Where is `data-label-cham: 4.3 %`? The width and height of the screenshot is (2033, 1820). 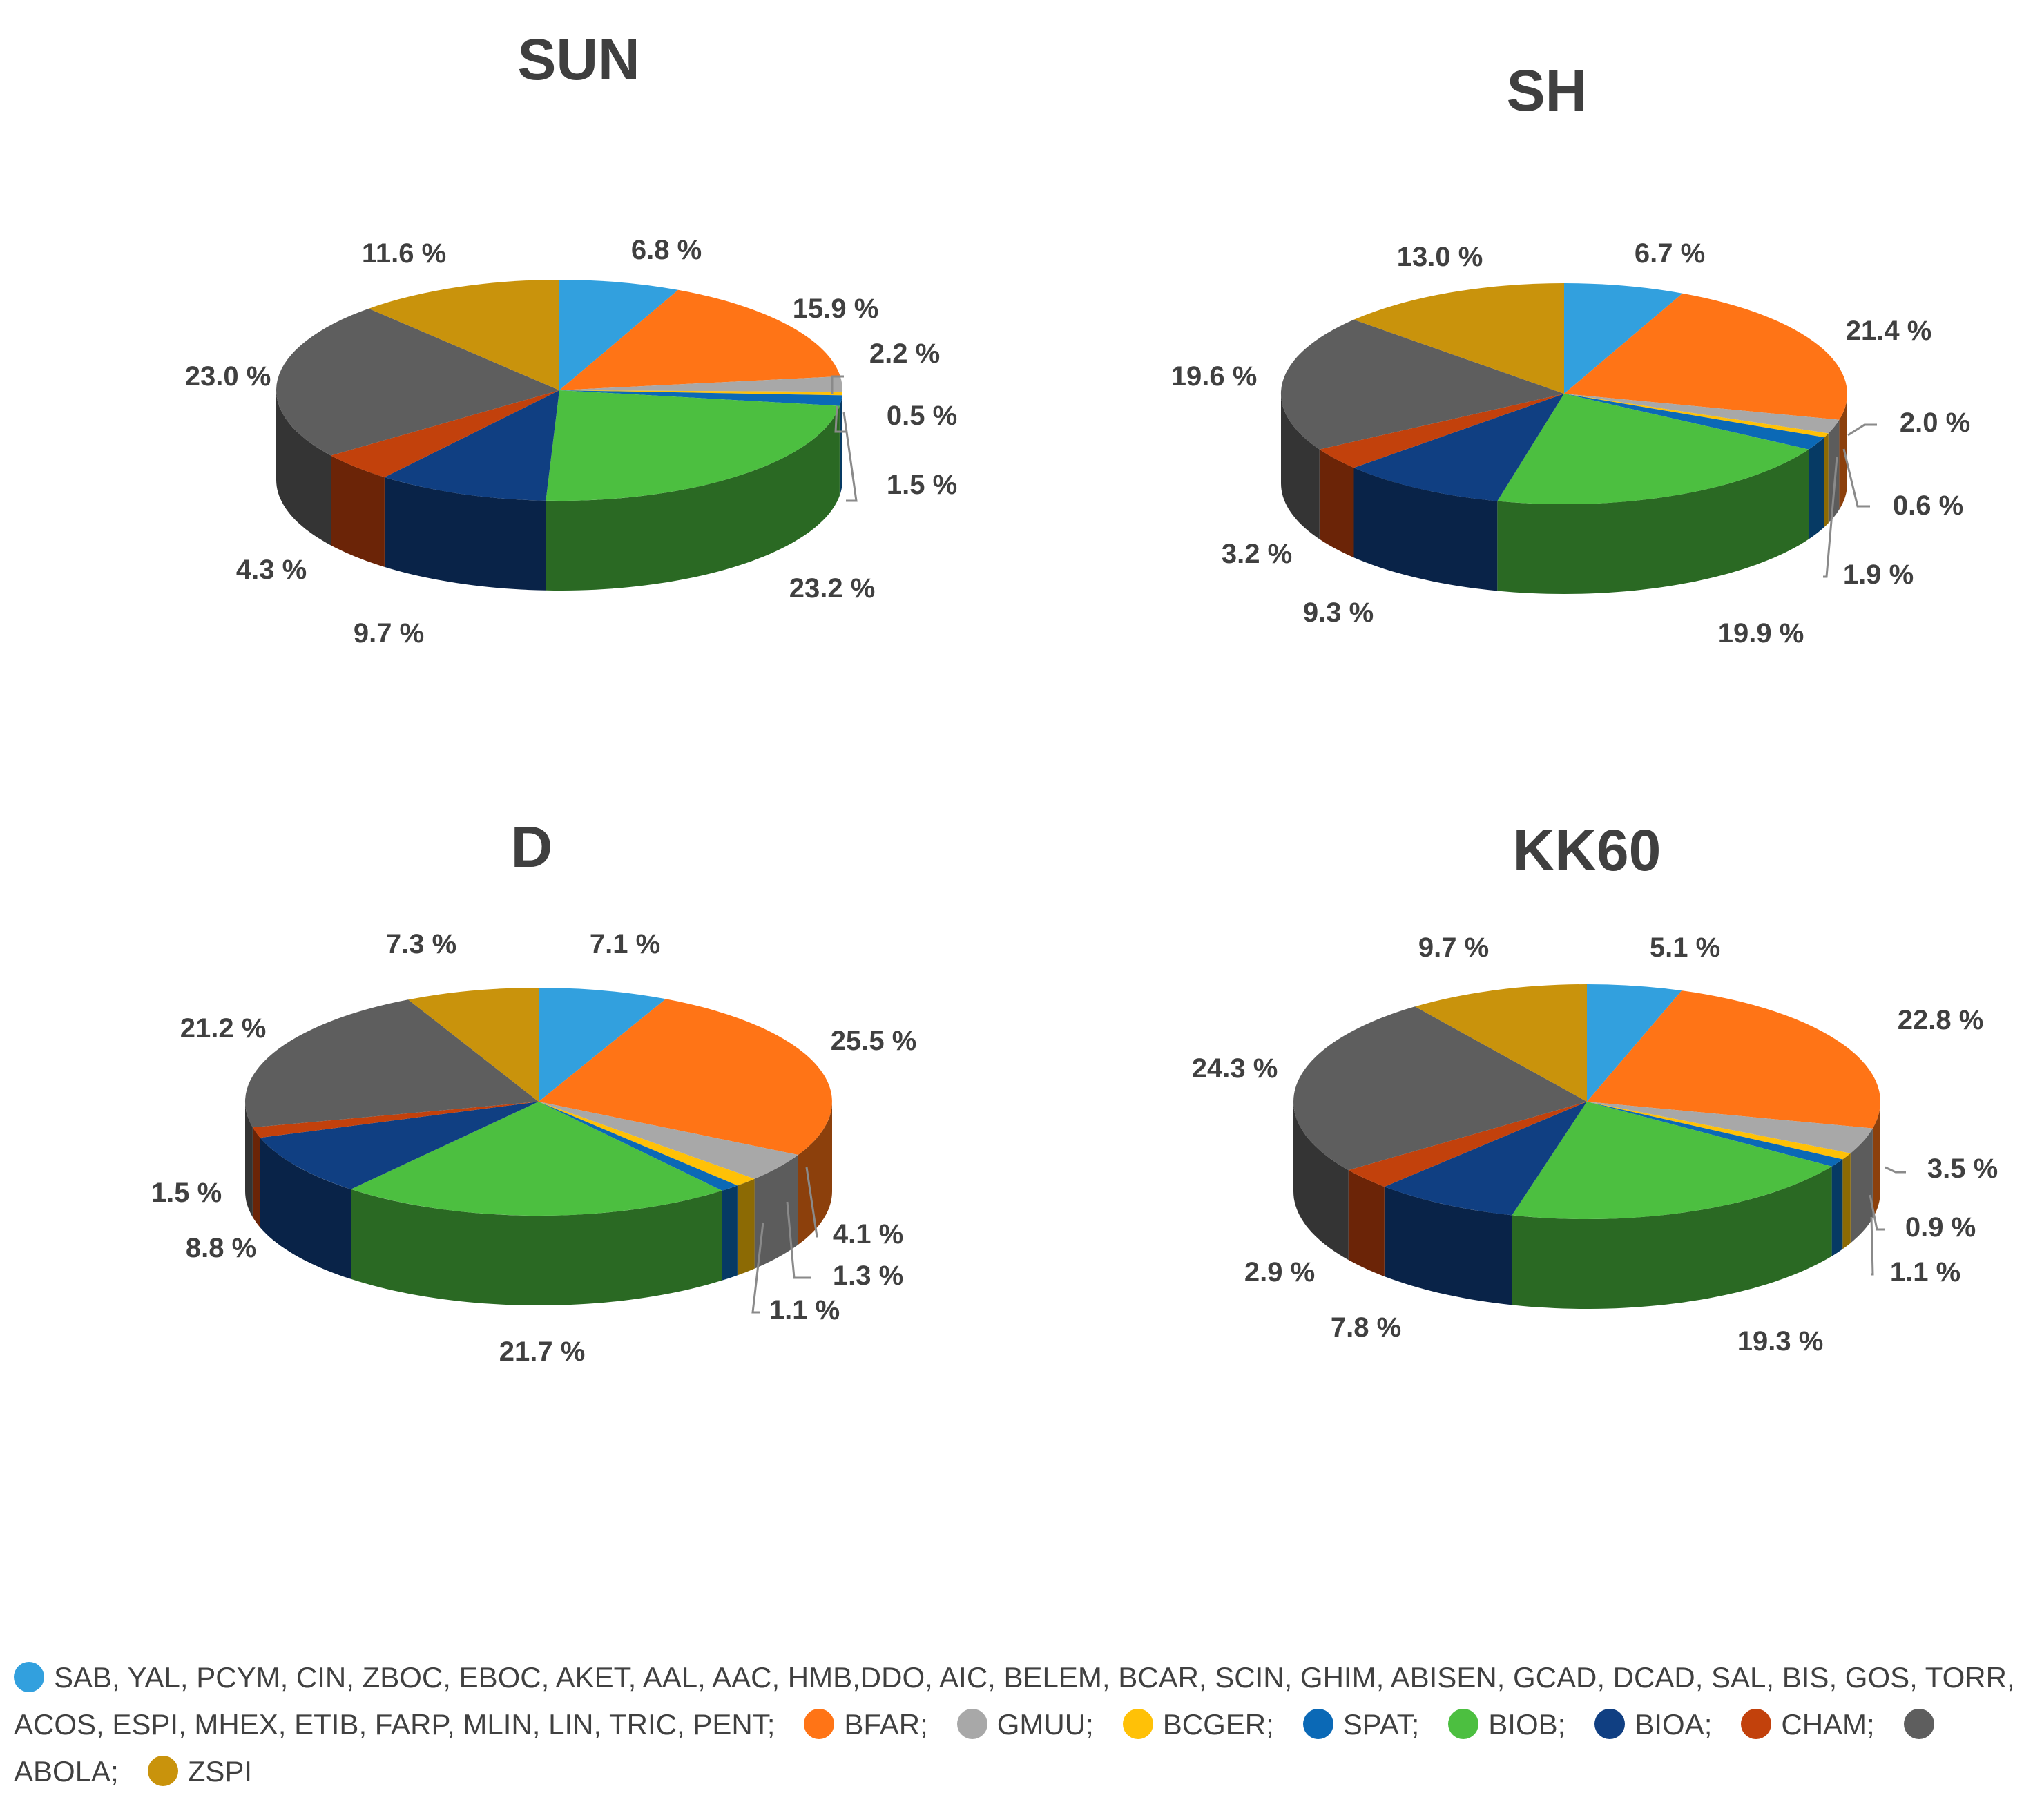
data-label-cham: 4.3 % is located at coordinates (271, 570).